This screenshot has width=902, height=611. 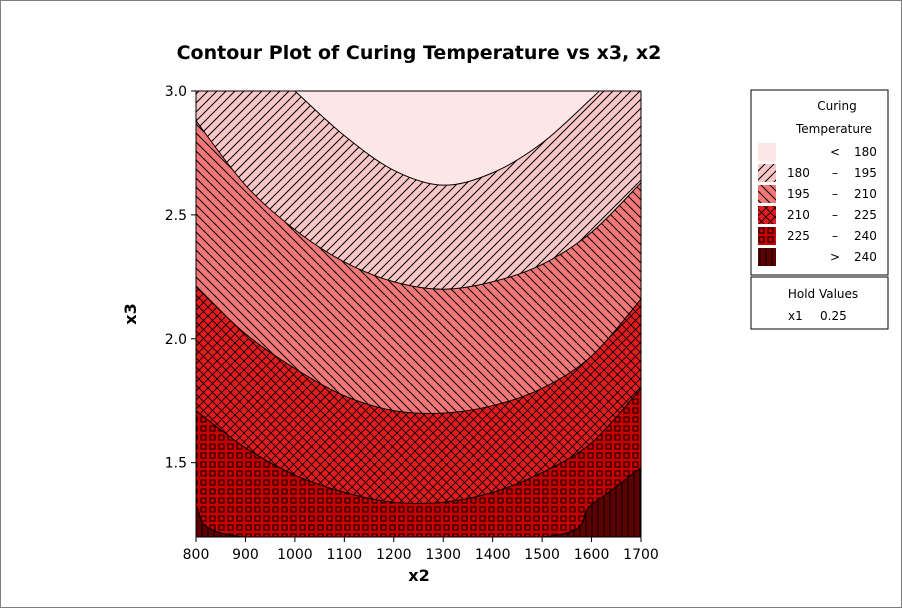 I want to click on legend-entry-sep: <, so click(x=835, y=152).